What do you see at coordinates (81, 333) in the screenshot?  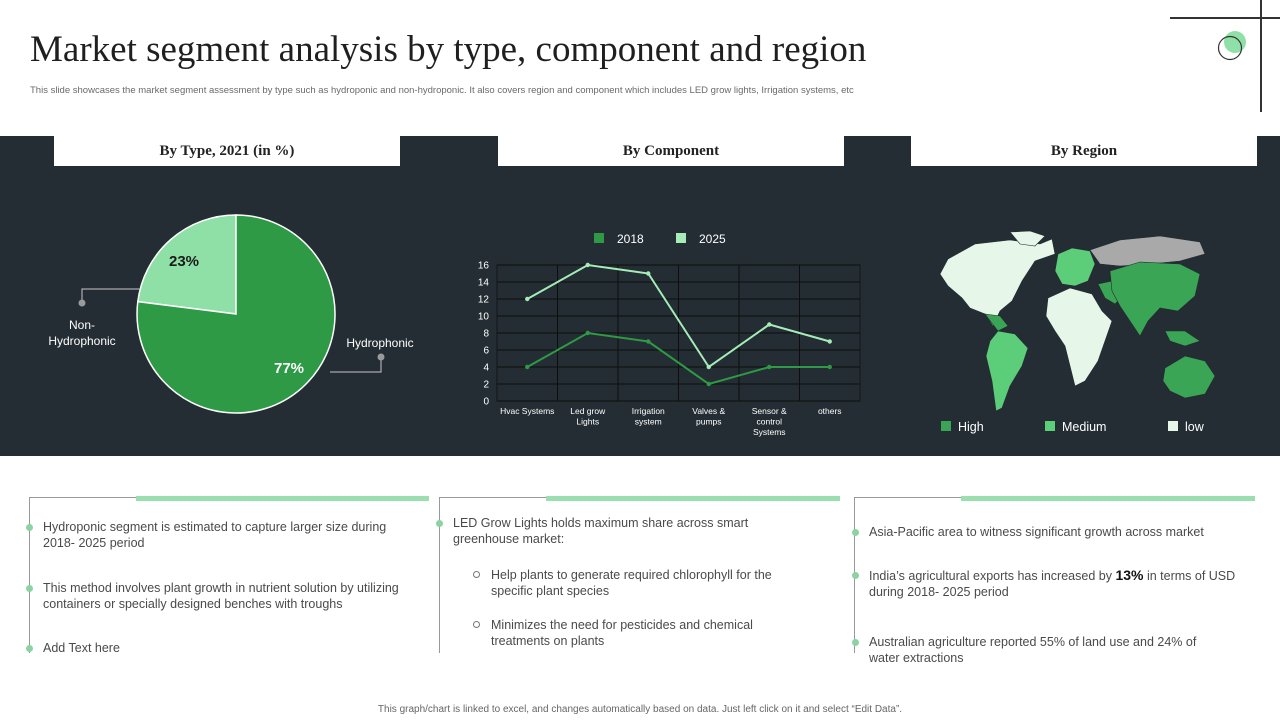 I see `pie-category-label: Non- Hydrophonic` at bounding box center [81, 333].